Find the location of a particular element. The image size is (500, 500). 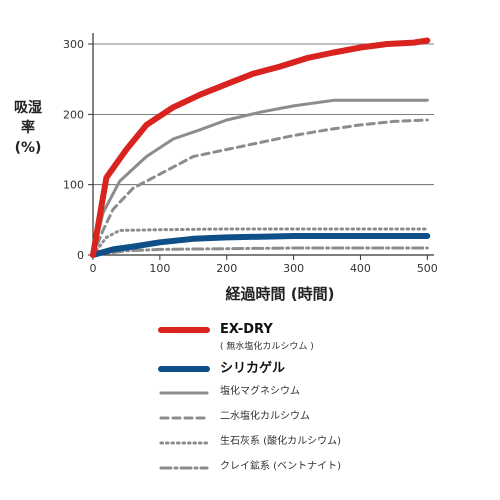

tick-label-y-100: 100 is located at coordinates (73, 185).